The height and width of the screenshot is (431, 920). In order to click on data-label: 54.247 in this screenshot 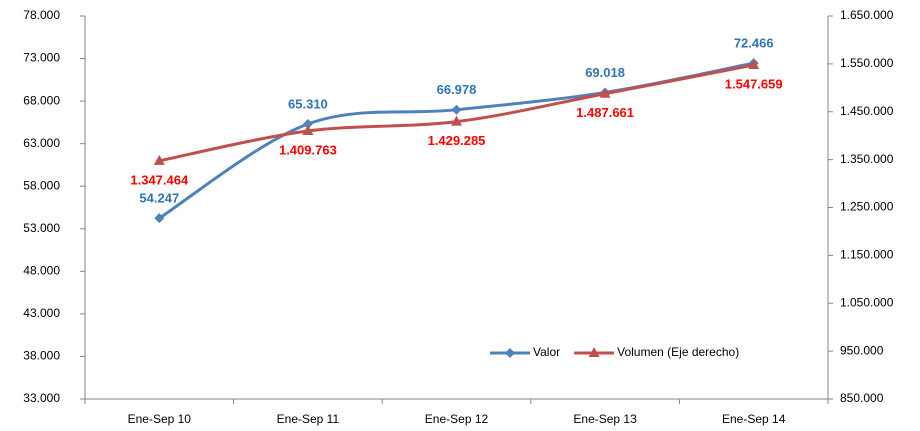, I will do `click(159, 198)`.